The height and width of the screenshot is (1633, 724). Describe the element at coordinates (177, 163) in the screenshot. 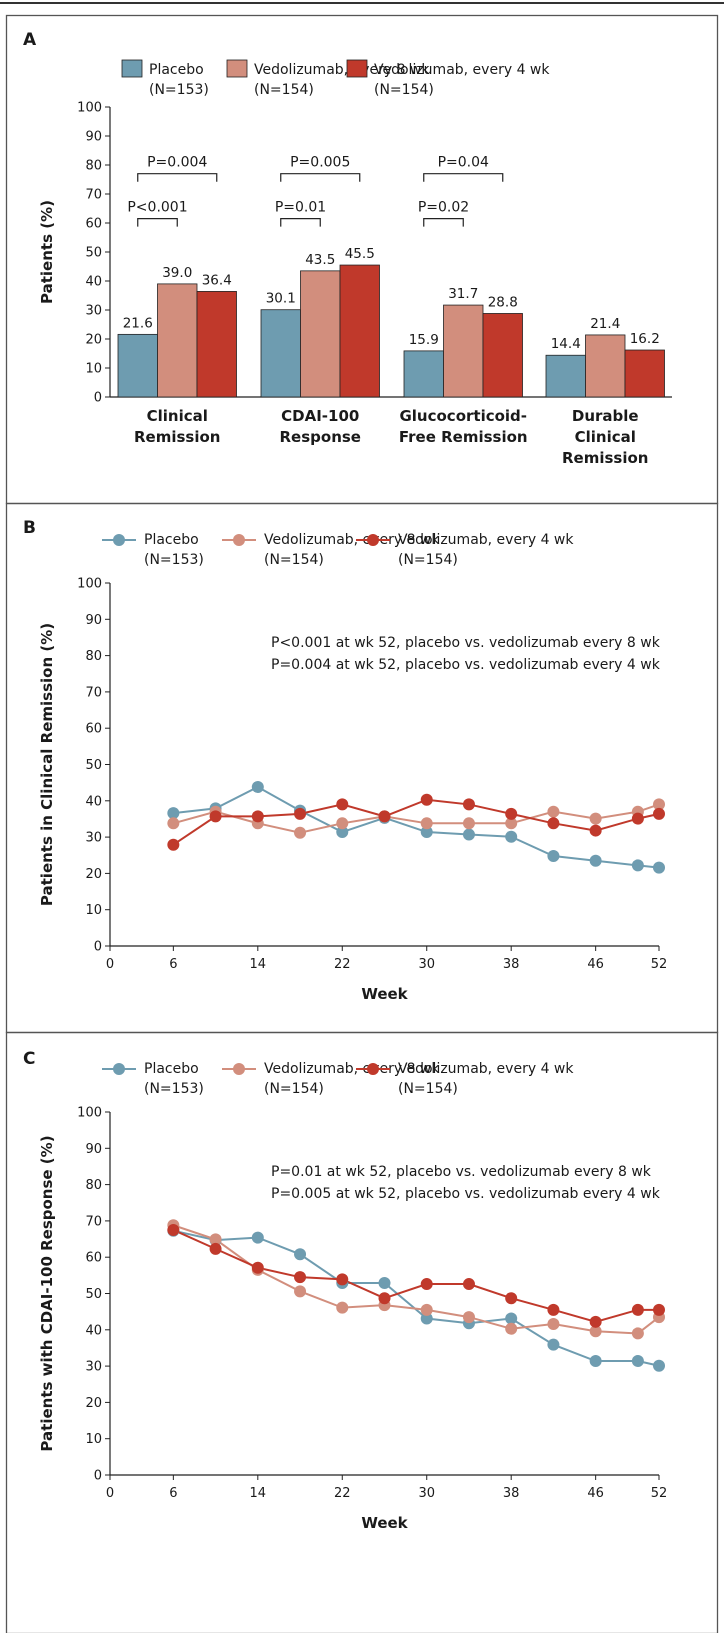

I see `p-value-label: P=0.004` at that location.